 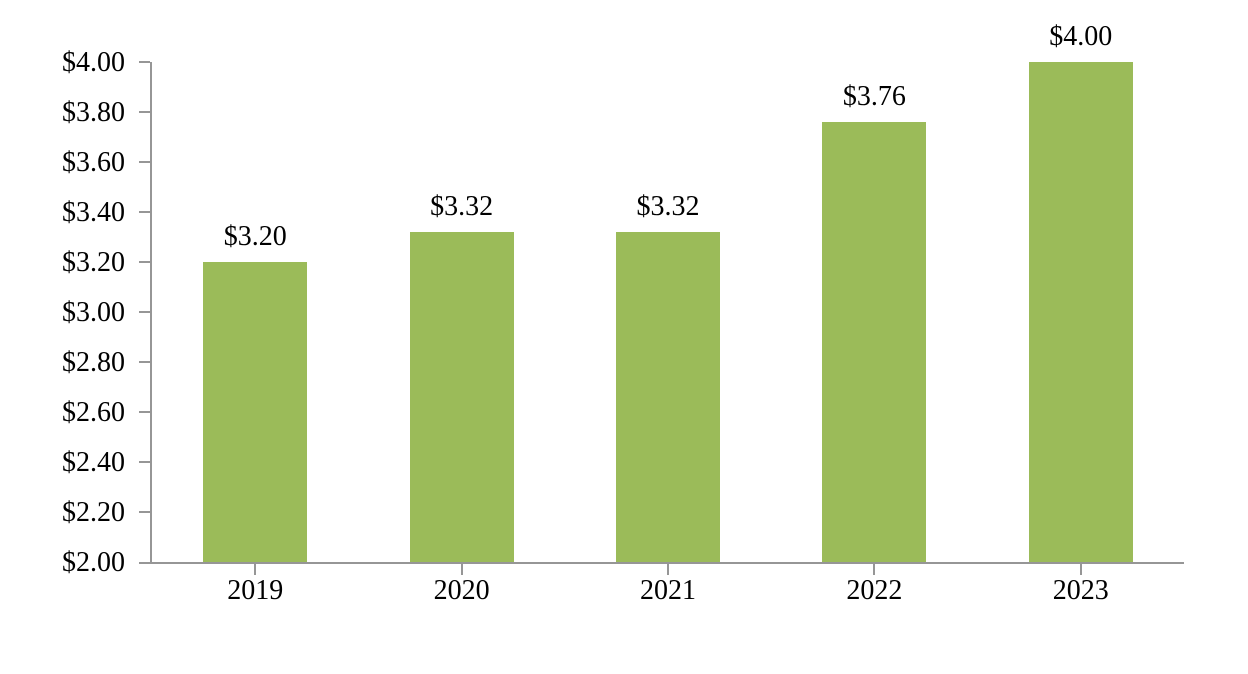 I want to click on x-axis-tick-label-2020: 2020, so click(x=461, y=590).